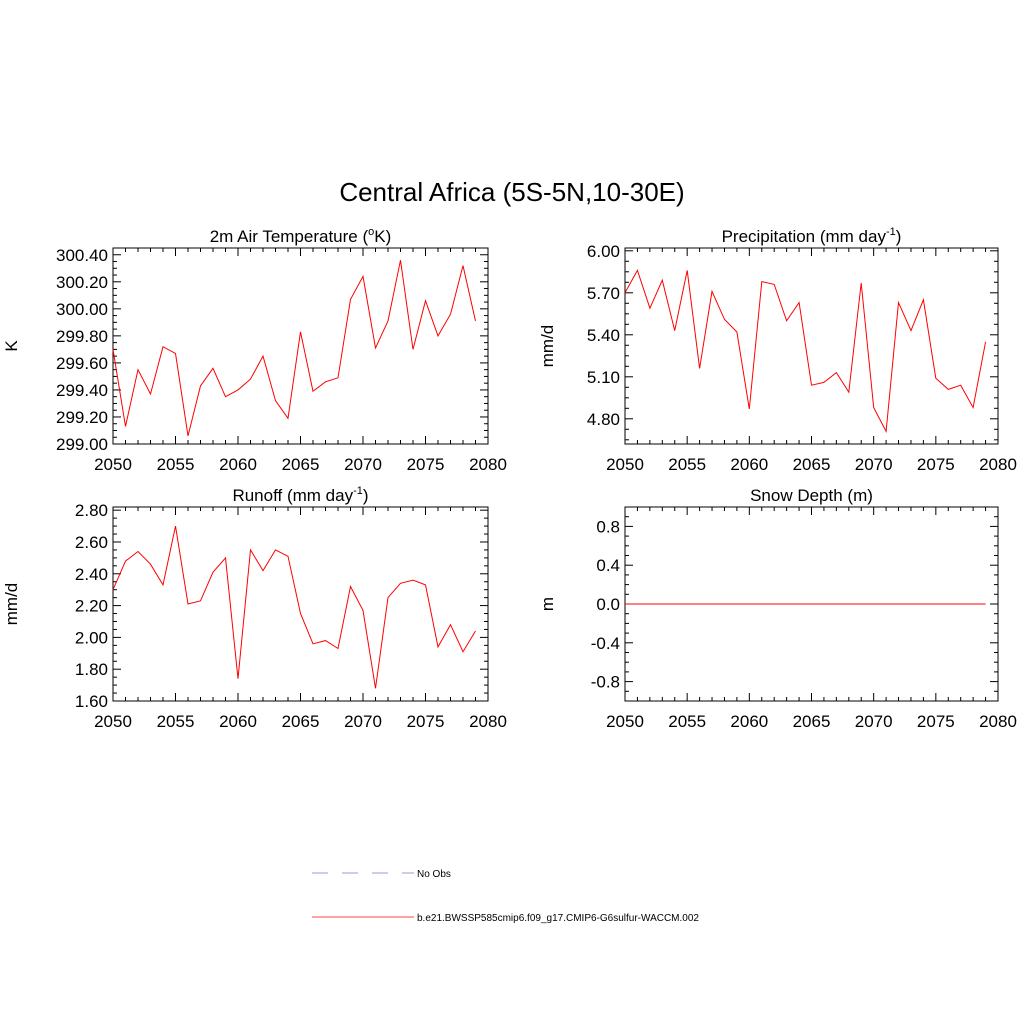  What do you see at coordinates (91, 574) in the screenshot?
I see `y-tick-label: 2.40` at bounding box center [91, 574].